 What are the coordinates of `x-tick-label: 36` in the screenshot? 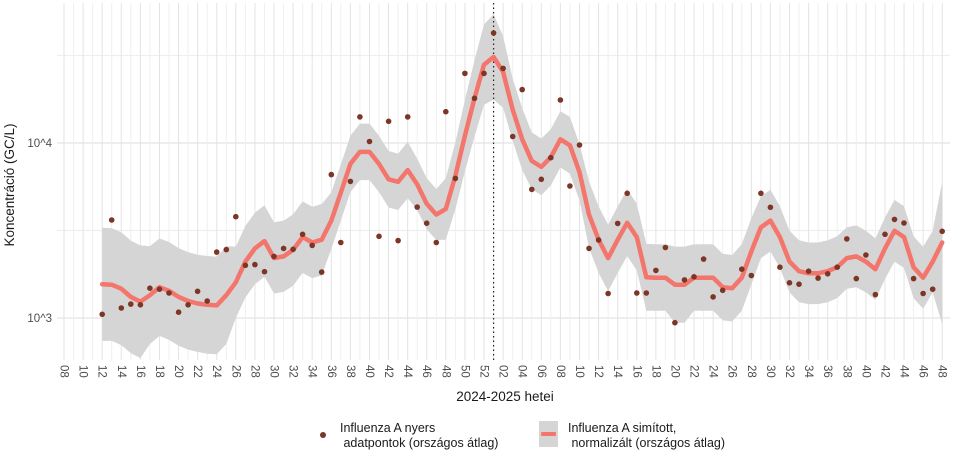 It's located at (827, 371).